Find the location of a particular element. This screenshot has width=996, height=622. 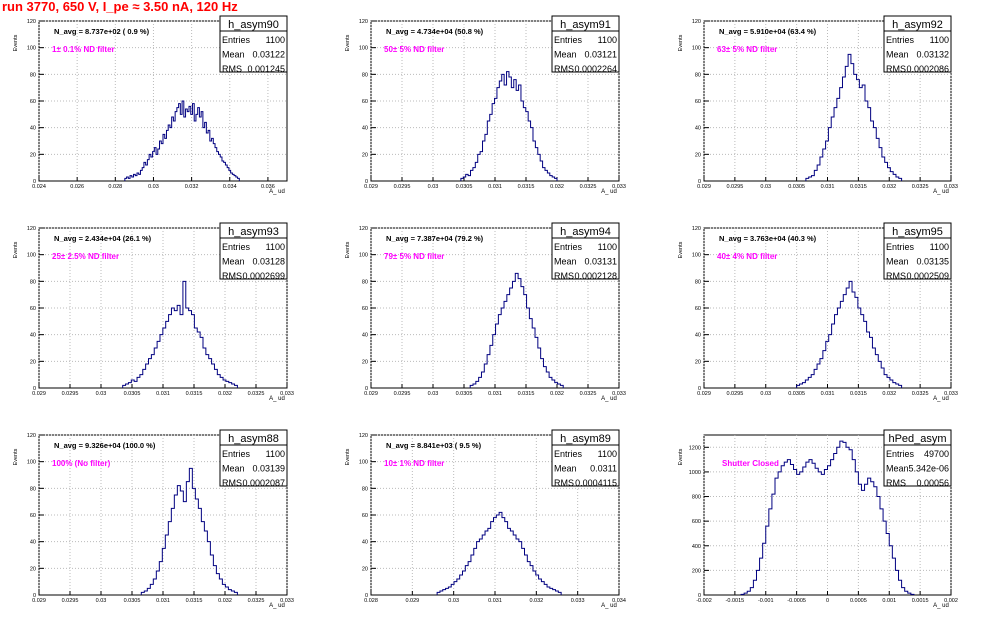

y-tick-label: 800 is located at coordinates (696, 498).